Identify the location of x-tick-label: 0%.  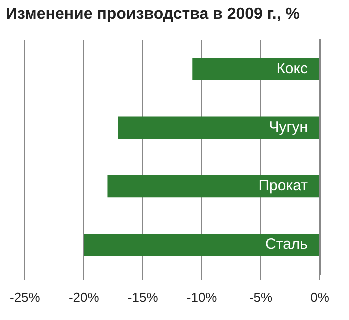
(320, 297).